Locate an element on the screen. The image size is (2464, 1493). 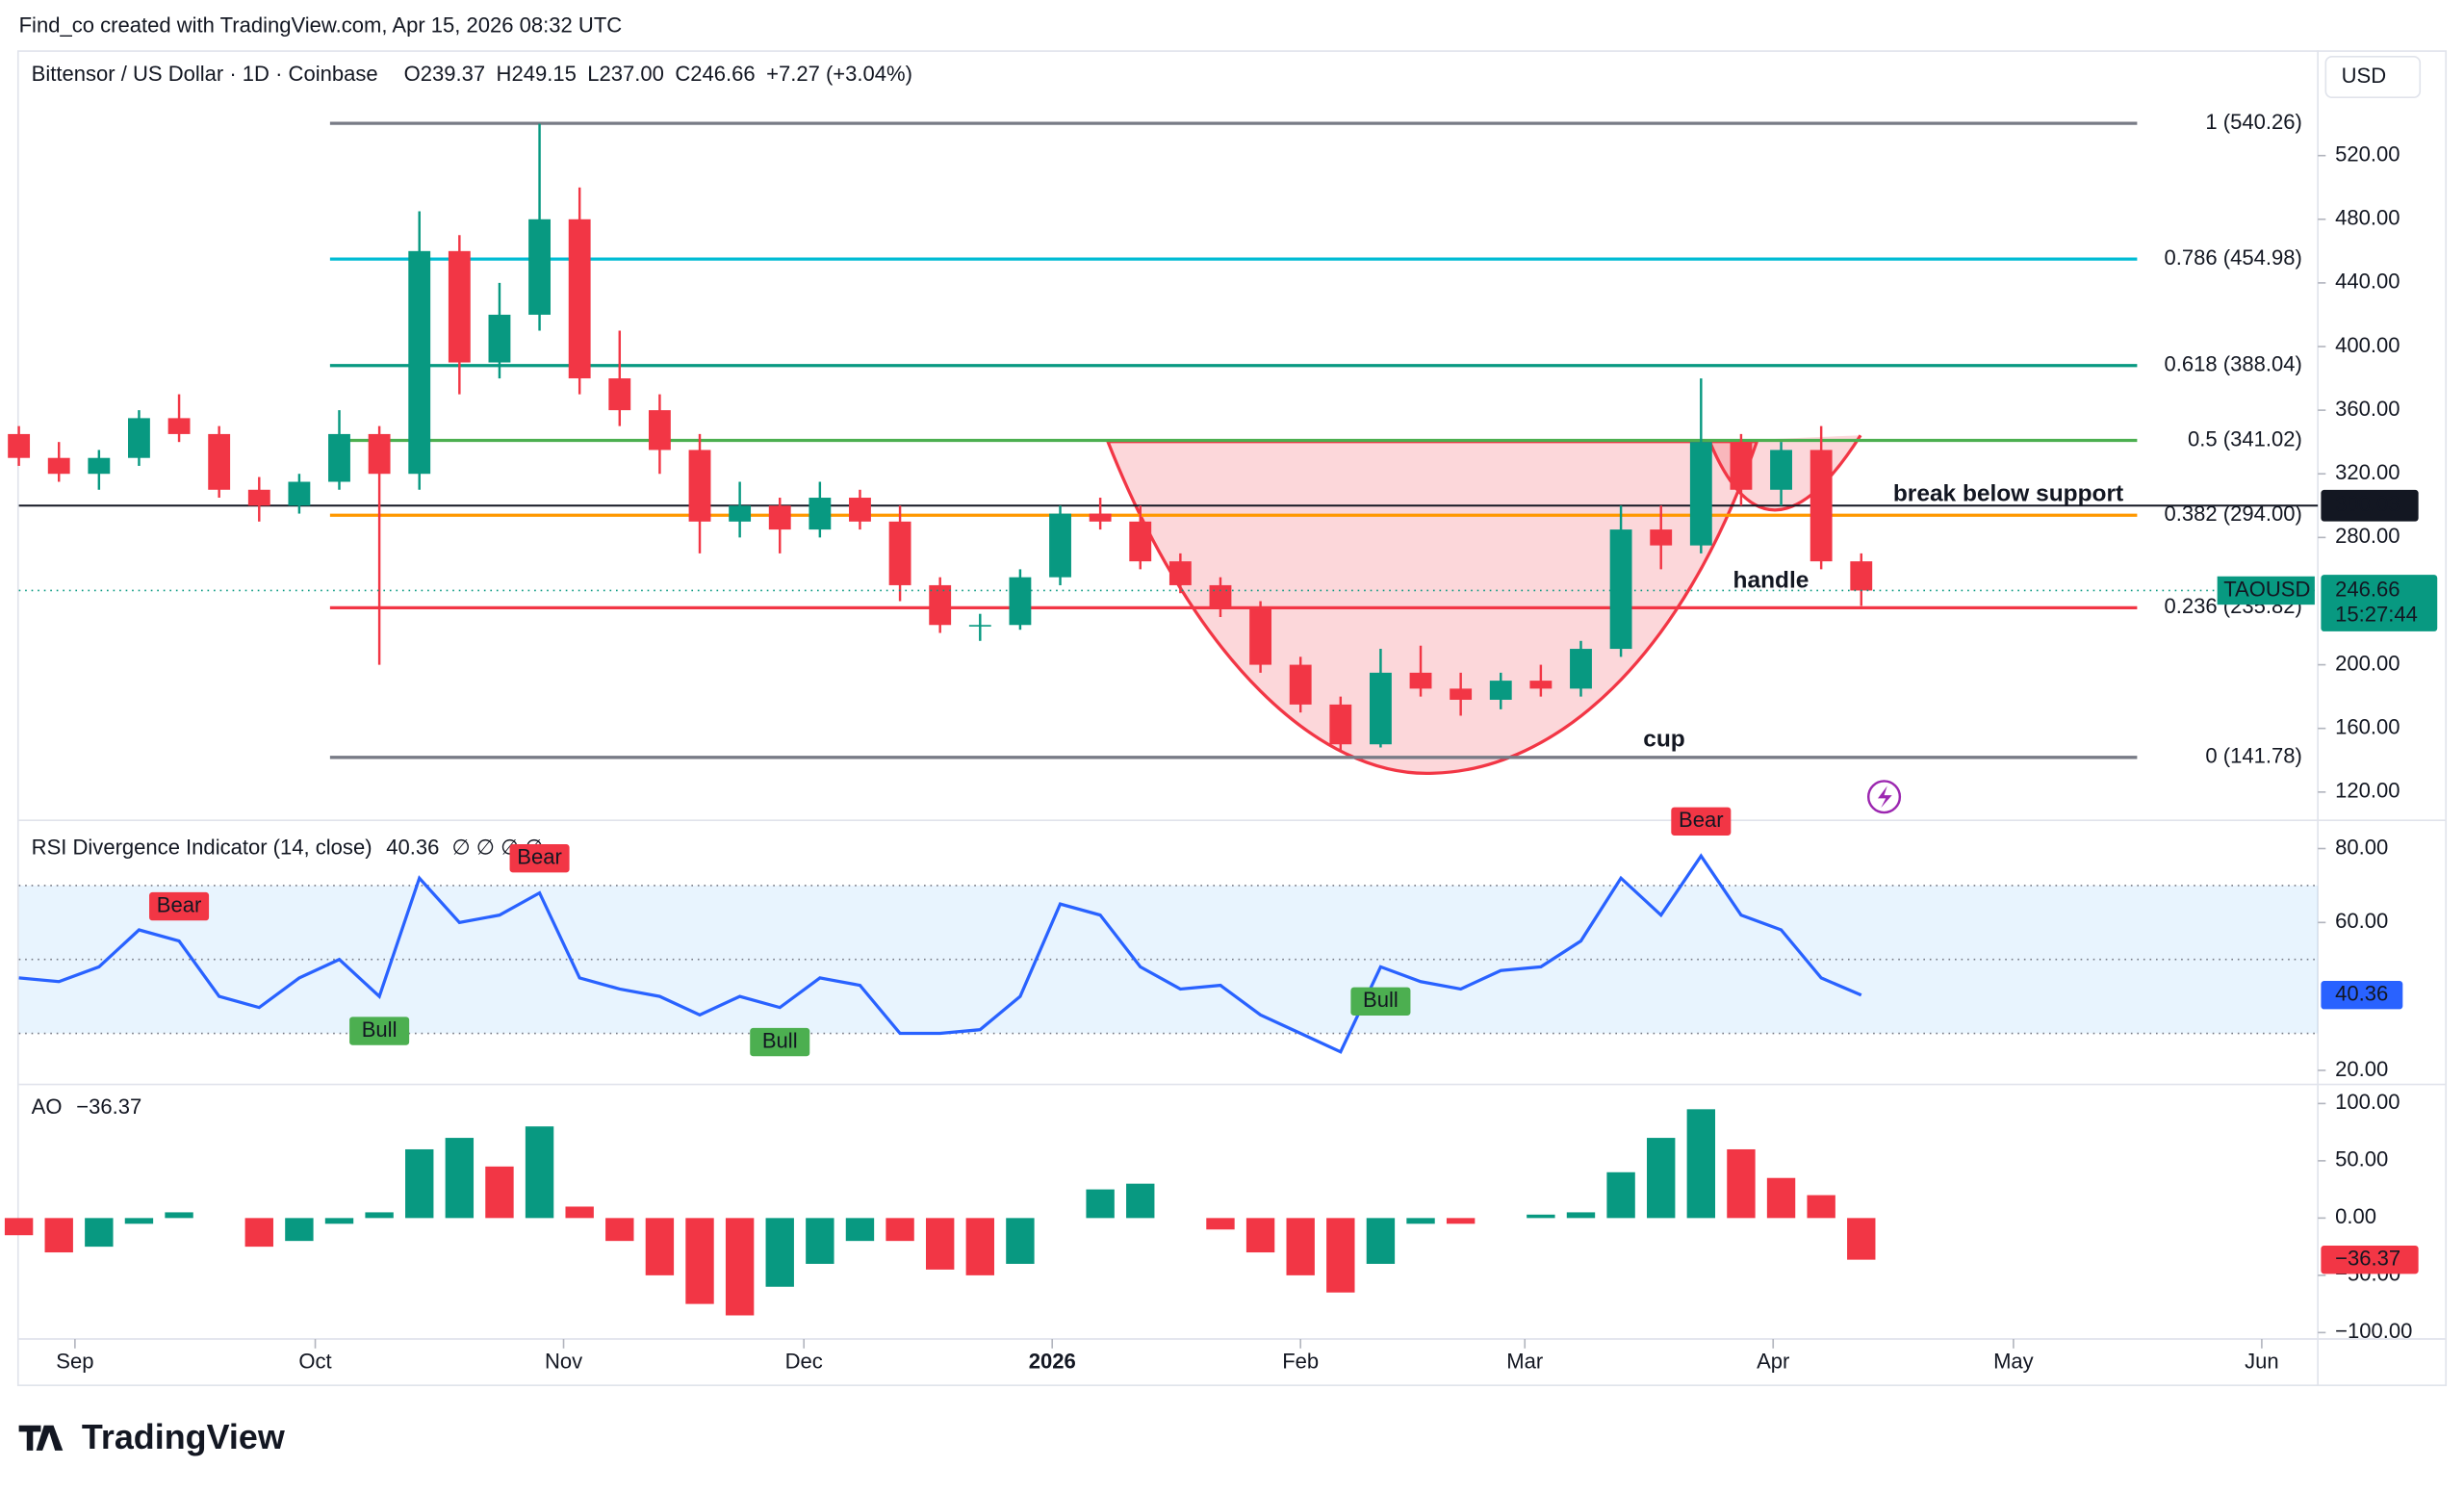
signal-label: Bear is located at coordinates (179, 904).